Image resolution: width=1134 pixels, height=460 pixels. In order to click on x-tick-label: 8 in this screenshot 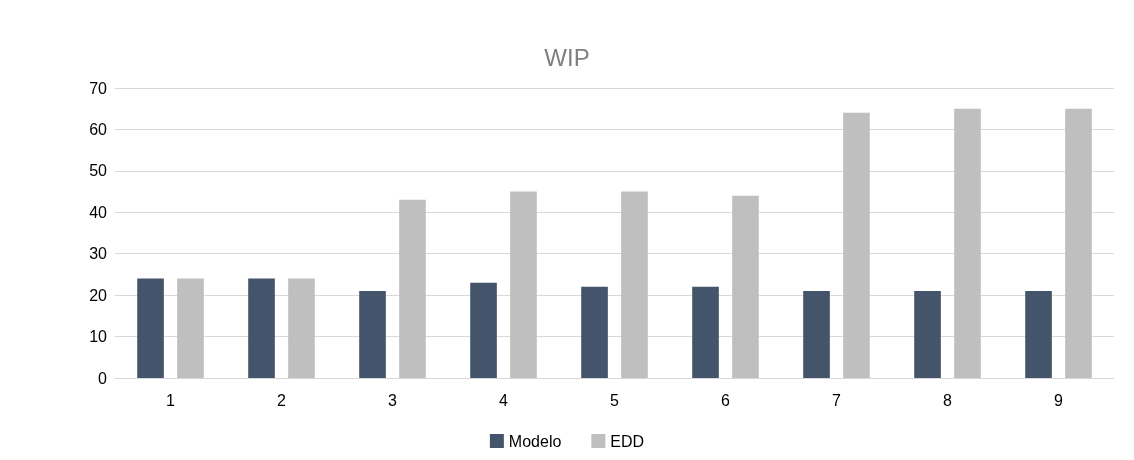, I will do `click(948, 400)`.